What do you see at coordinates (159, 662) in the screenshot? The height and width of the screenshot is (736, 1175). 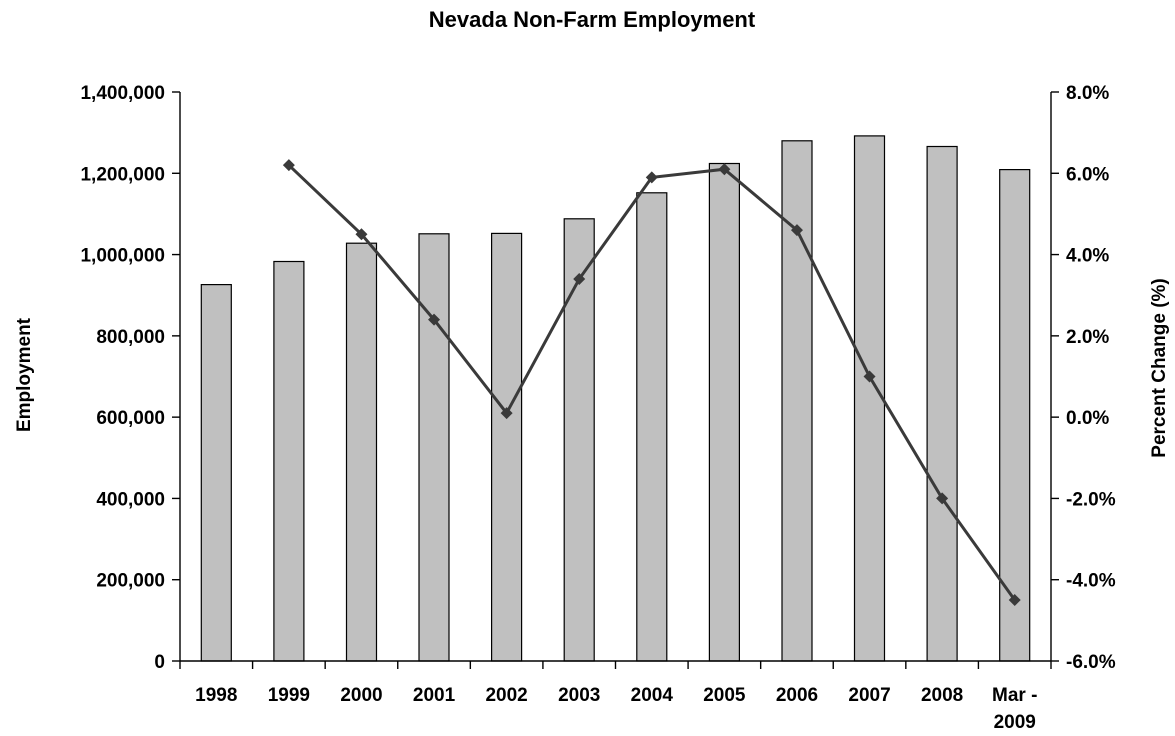 I see `y-tick-label-left-0: 0` at bounding box center [159, 662].